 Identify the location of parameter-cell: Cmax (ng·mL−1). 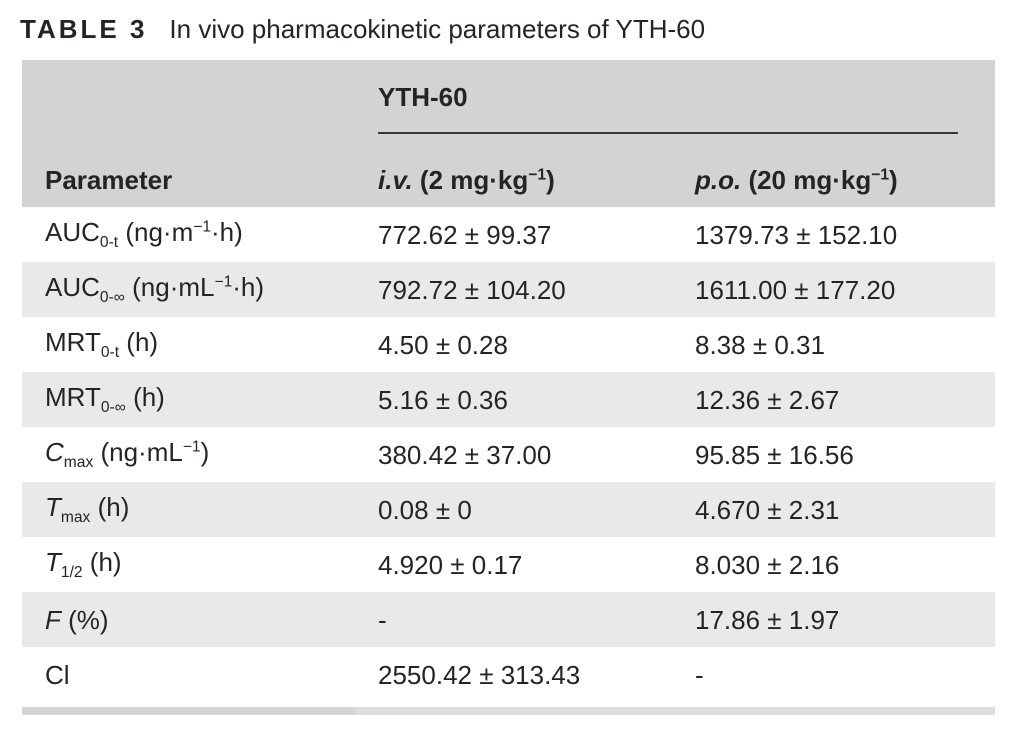
(127, 453).